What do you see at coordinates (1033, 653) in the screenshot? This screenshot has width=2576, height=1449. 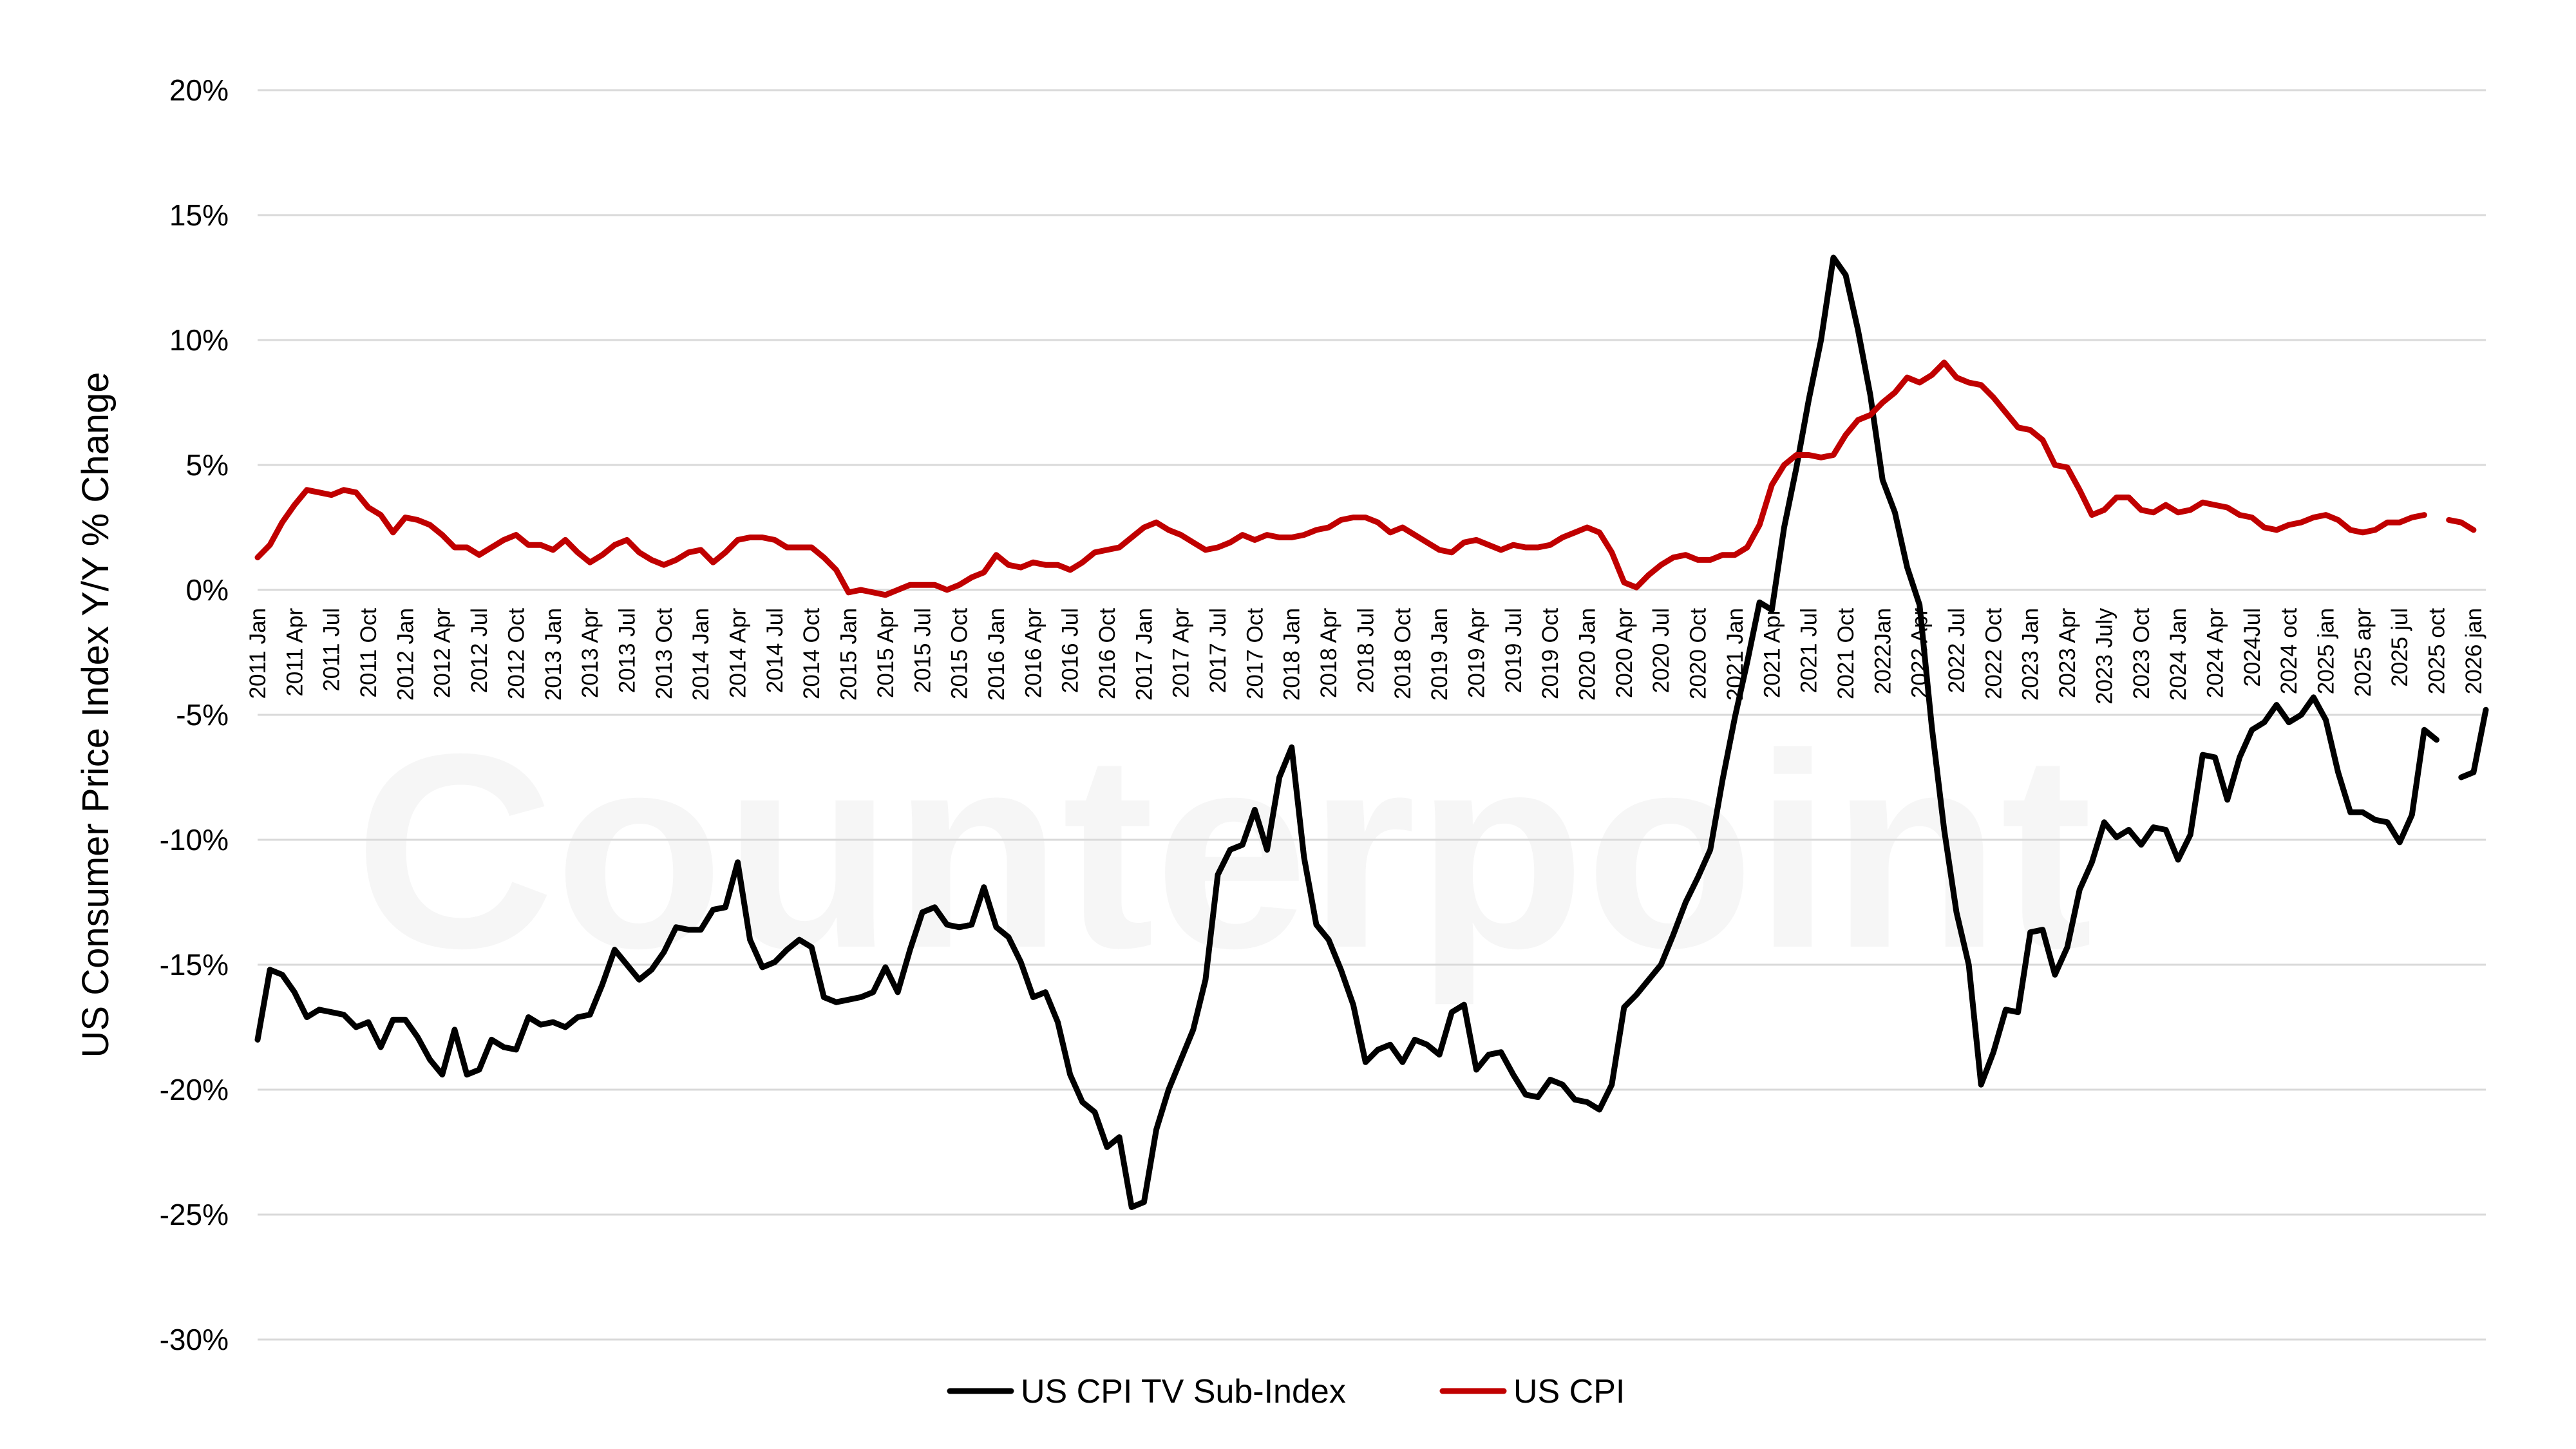 I see `x-tick-label: 2016 Apr` at bounding box center [1033, 653].